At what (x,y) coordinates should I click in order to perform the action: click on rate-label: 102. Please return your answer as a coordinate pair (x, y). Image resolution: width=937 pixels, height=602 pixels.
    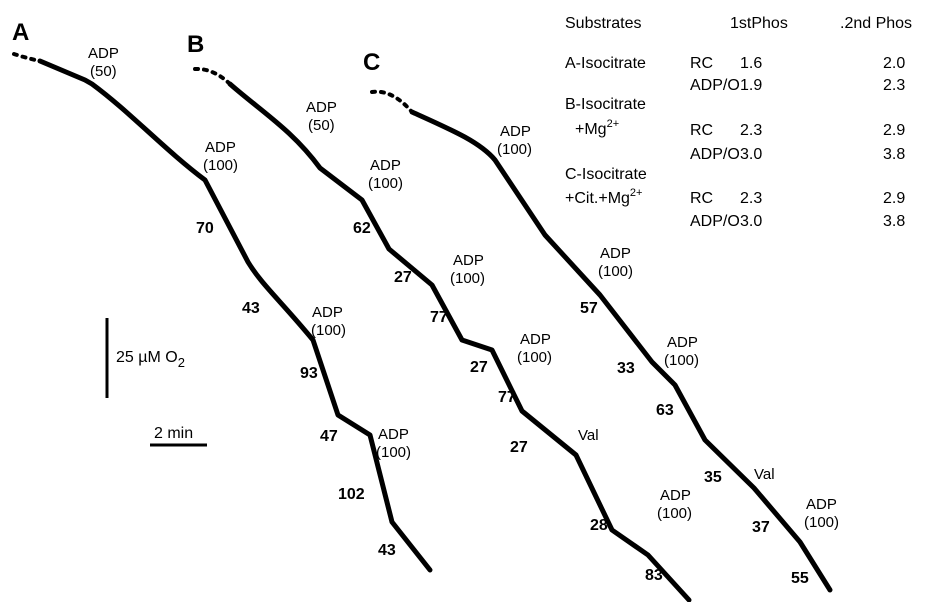
    Looking at the image, I should click on (351, 494).